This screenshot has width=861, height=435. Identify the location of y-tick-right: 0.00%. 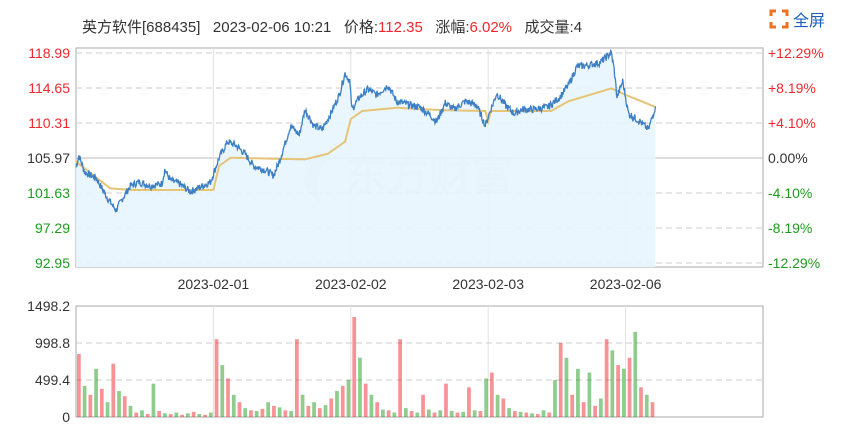
(788, 158).